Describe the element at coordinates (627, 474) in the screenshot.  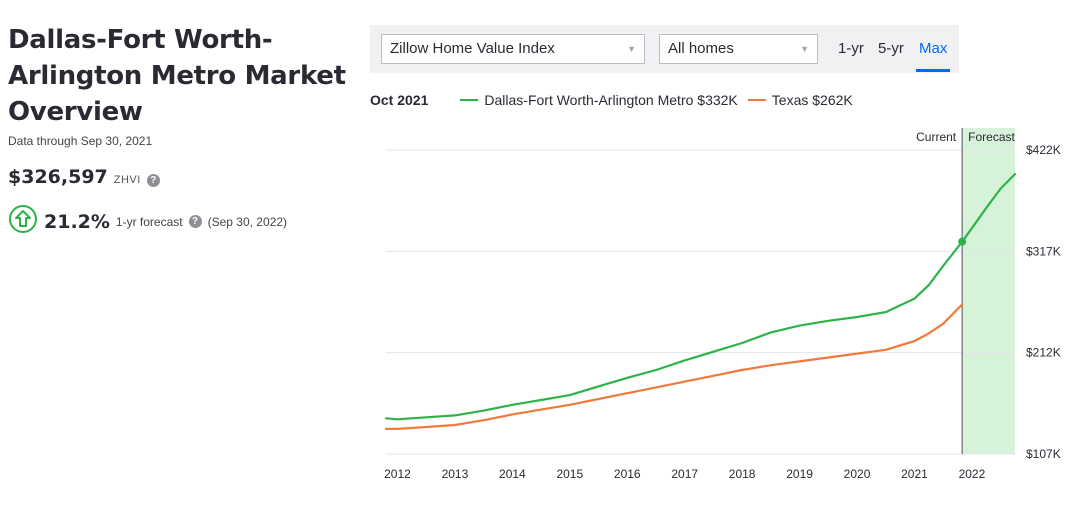
I see `x-tick-label: 2016` at that location.